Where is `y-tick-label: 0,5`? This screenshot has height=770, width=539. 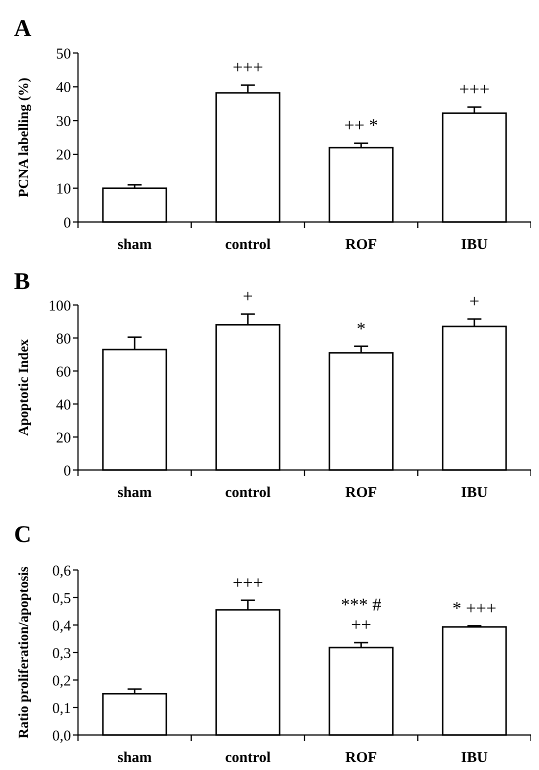 y-tick-label: 0,5 is located at coordinates (61, 598).